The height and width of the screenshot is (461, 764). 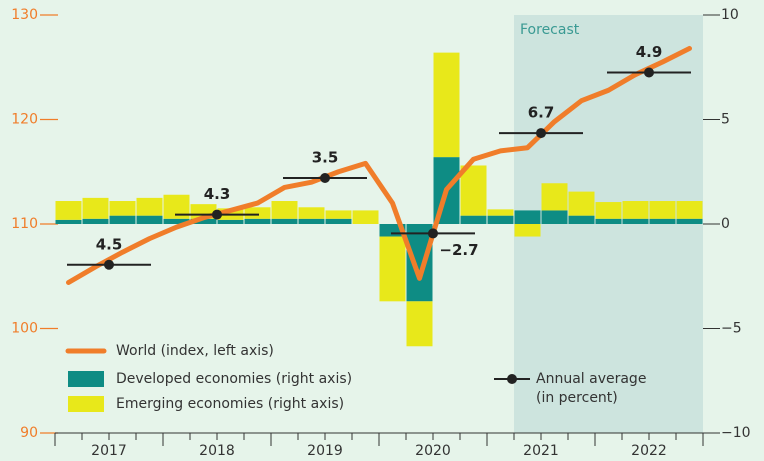 What do you see at coordinates (230, 404) in the screenshot?
I see `legend-label: Emerging economies (right axis)` at bounding box center [230, 404].